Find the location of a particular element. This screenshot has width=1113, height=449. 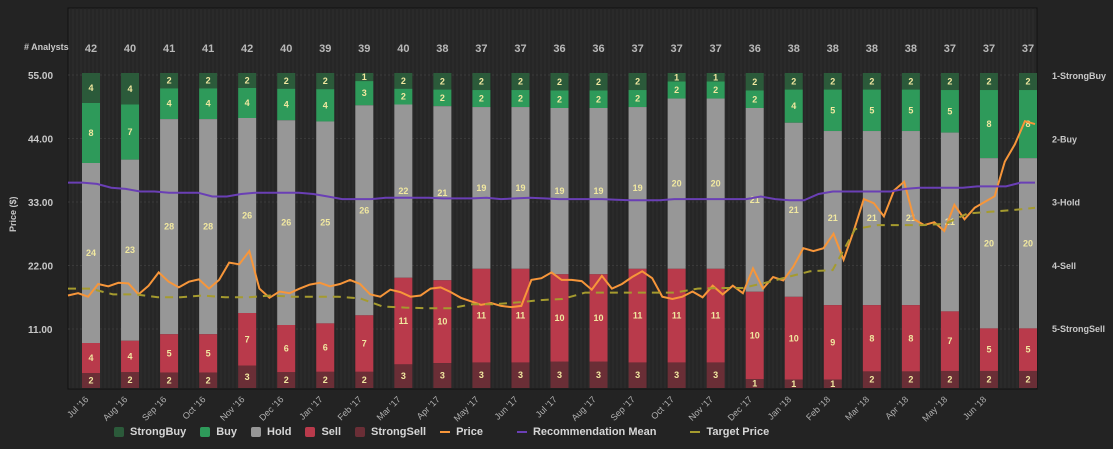

legend-item: Price is located at coordinates (461, 432).